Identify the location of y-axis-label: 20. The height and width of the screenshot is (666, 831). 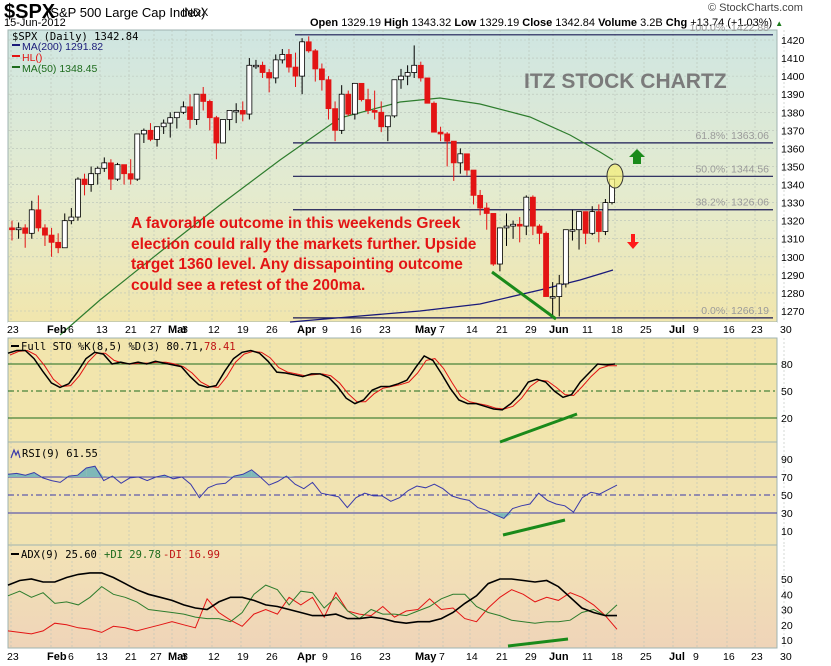
(787, 626).